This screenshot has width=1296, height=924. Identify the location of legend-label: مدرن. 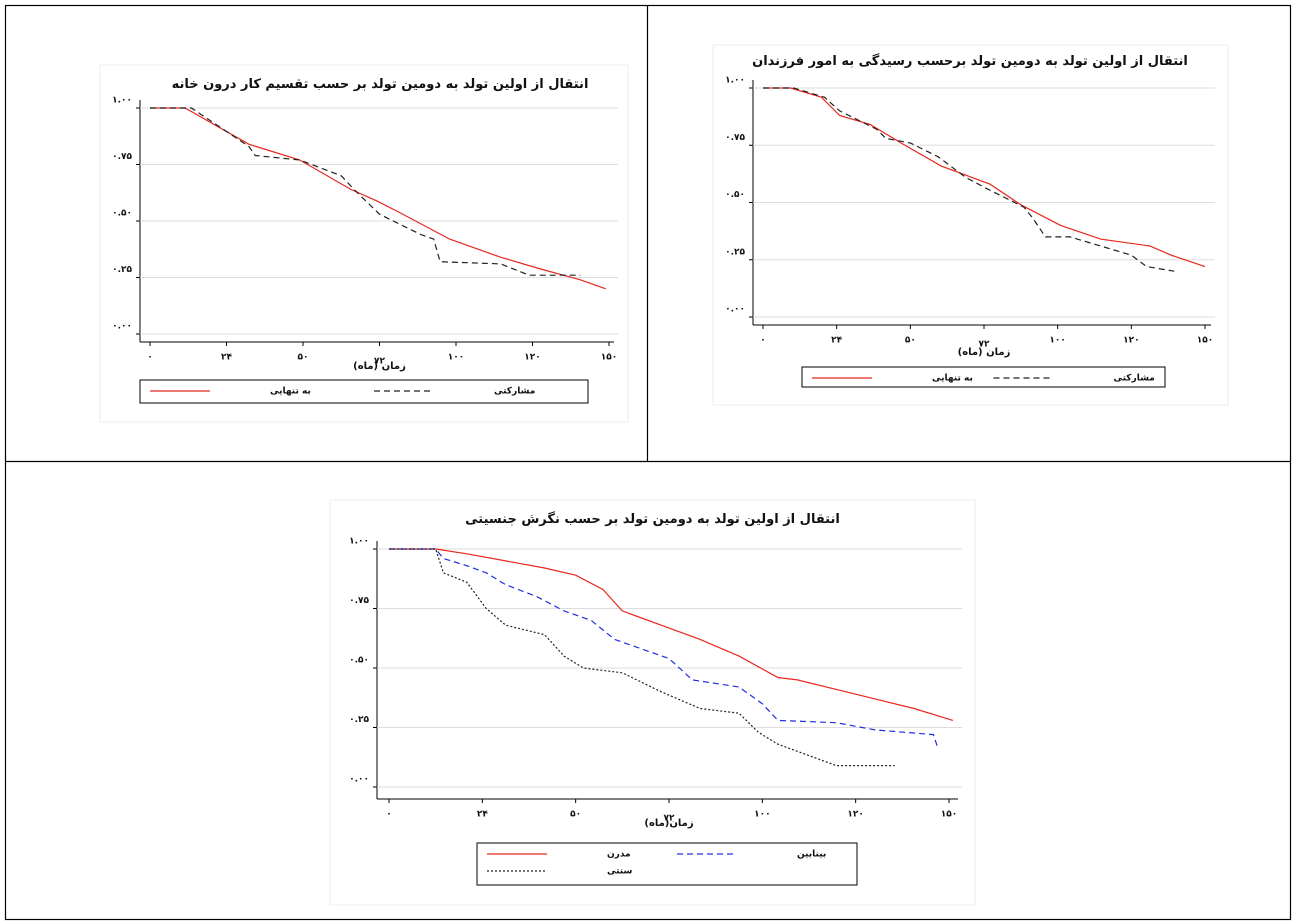
(619, 855).